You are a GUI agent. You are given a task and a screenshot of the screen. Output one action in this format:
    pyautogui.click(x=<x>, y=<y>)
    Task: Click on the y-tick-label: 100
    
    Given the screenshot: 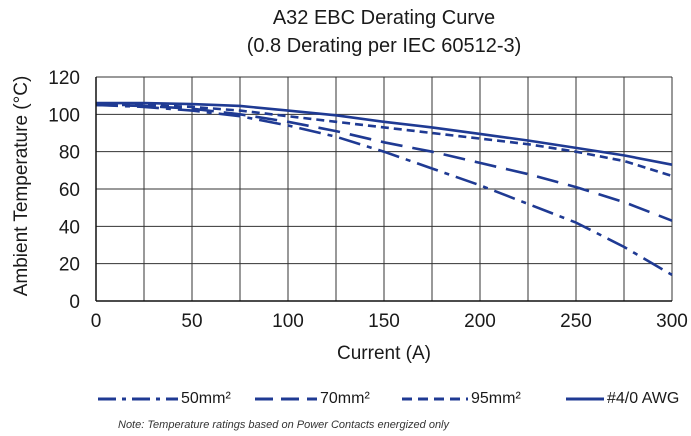 What is the action you would take?
    pyautogui.click(x=64, y=115)
    